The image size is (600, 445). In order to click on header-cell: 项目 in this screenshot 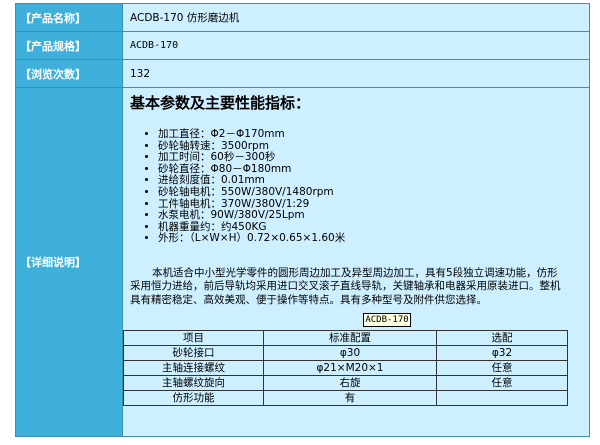, I will do `click(193, 338)`.